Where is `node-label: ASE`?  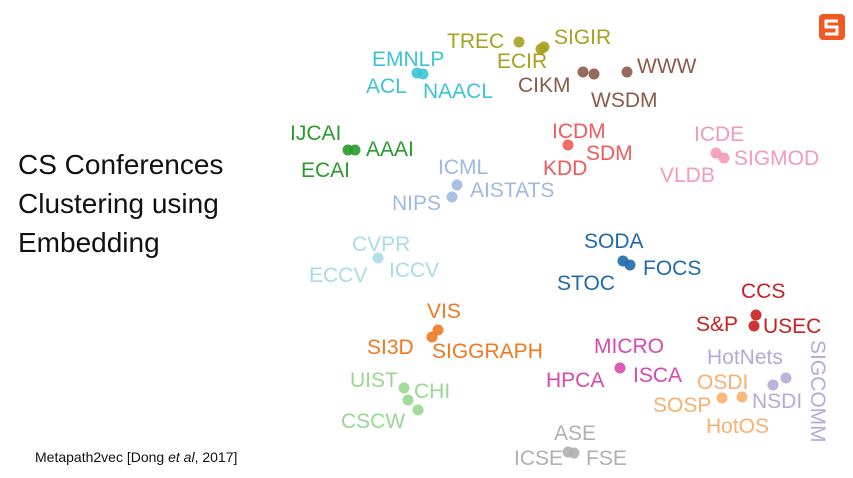 node-label: ASE is located at coordinates (575, 433).